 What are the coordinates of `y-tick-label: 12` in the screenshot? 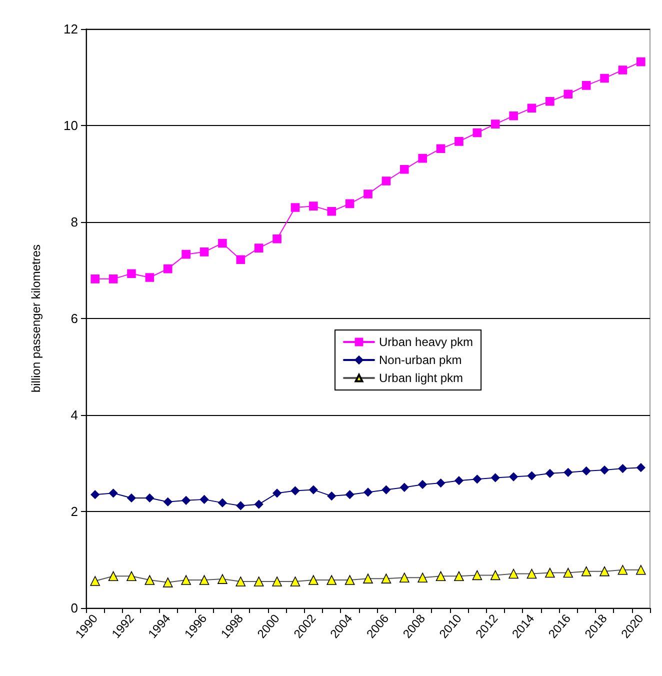 It's located at (71, 29).